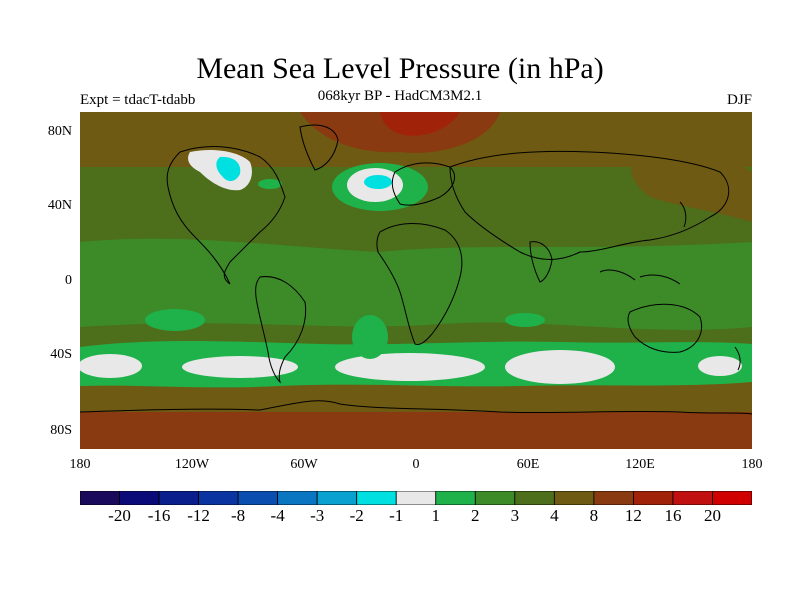 This screenshot has width=800, height=600. What do you see at coordinates (416, 284) in the screenshot?
I see `field-tropical-green` at bounding box center [416, 284].